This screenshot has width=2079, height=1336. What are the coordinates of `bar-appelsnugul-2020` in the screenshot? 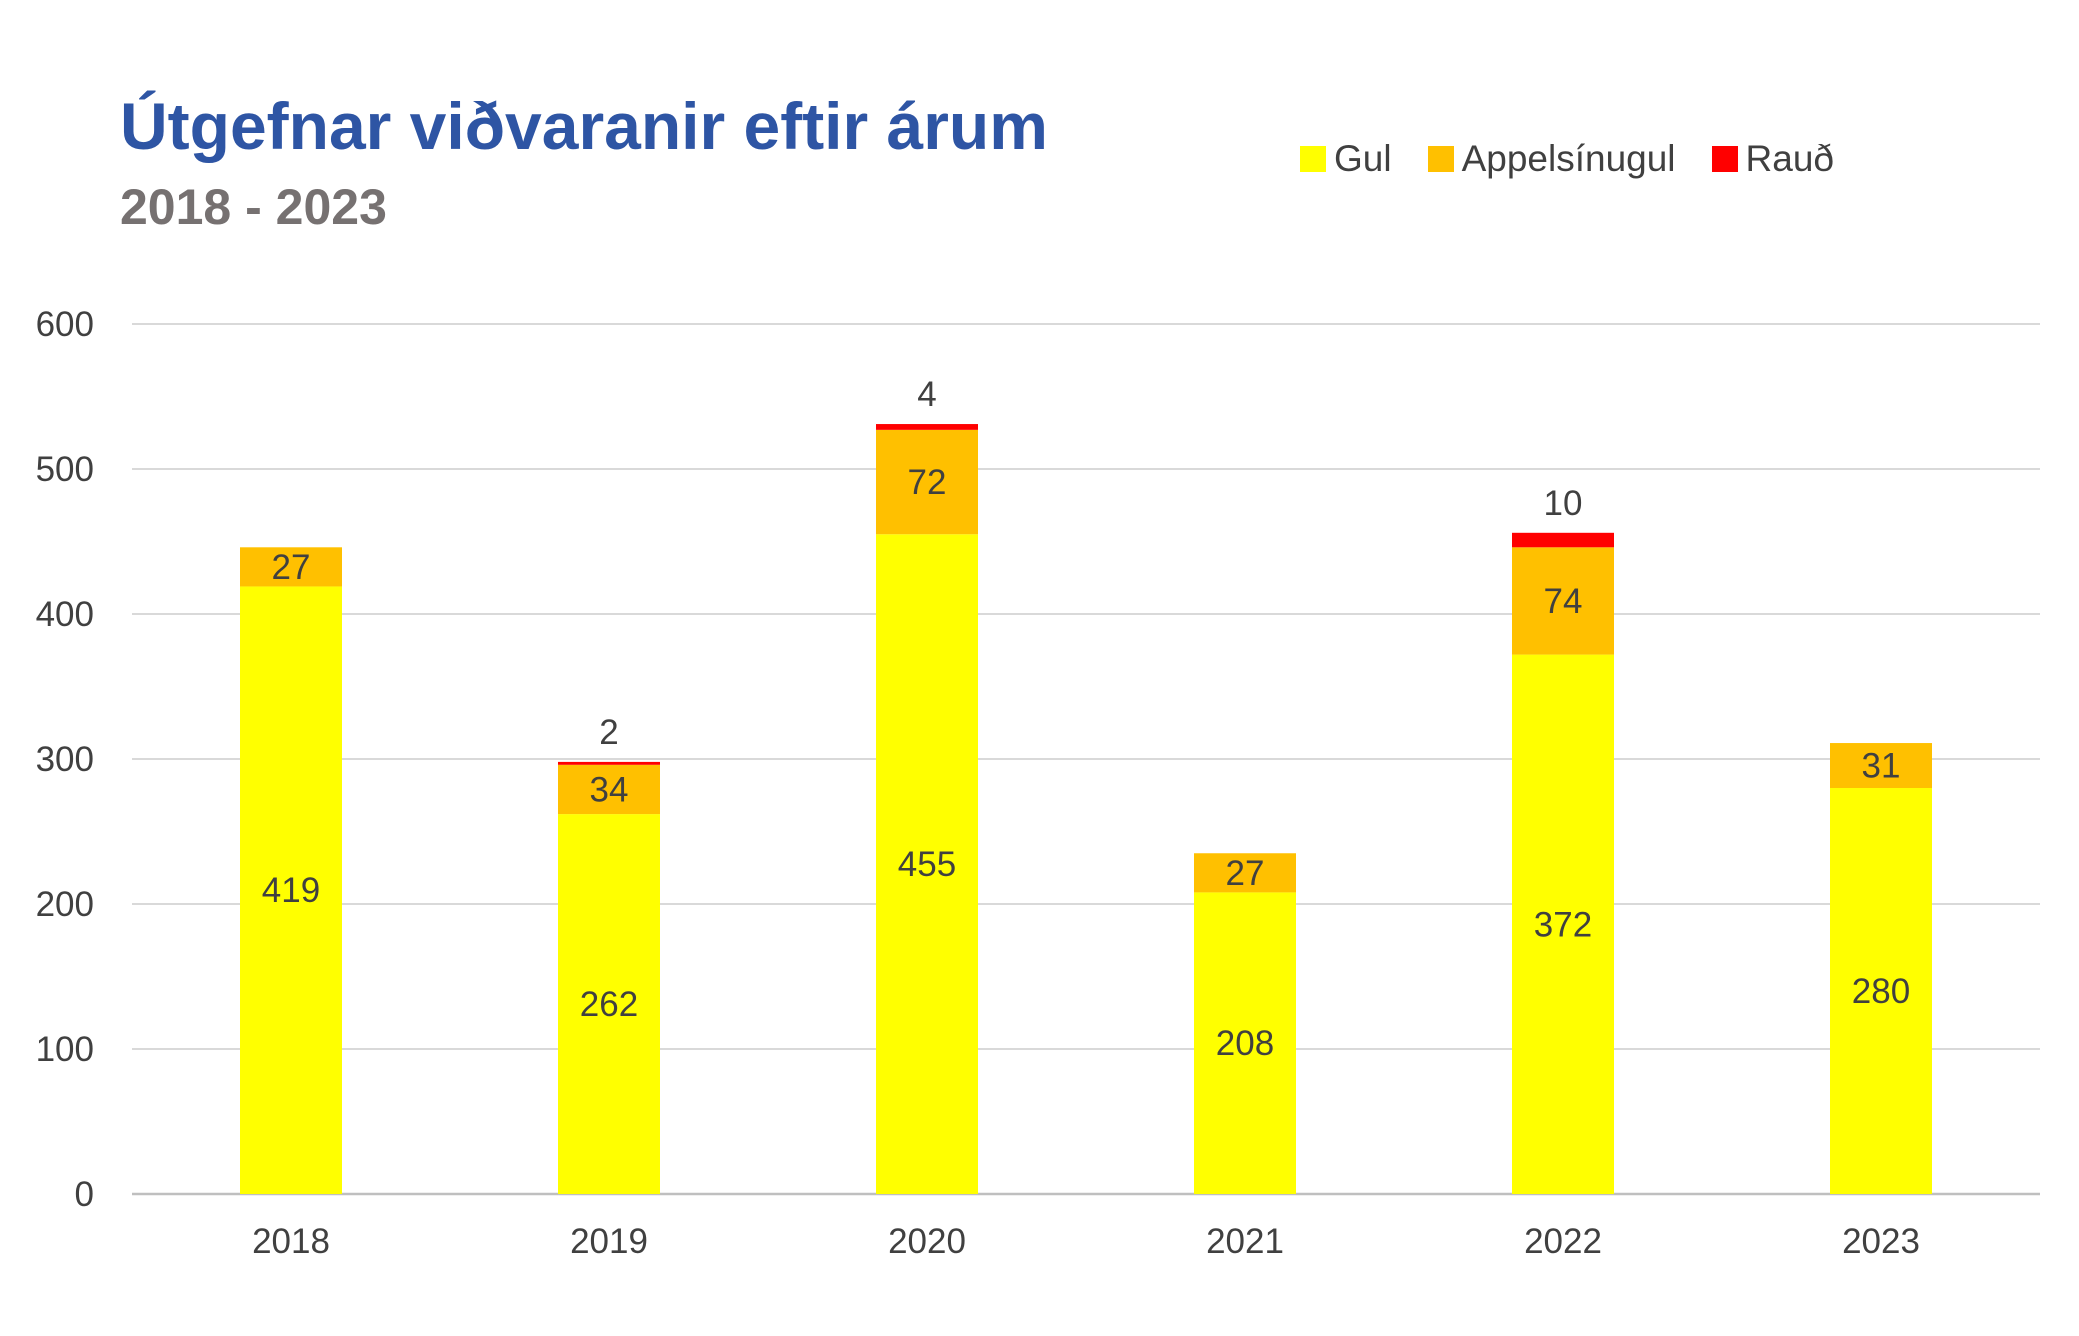 It's located at (927, 482).